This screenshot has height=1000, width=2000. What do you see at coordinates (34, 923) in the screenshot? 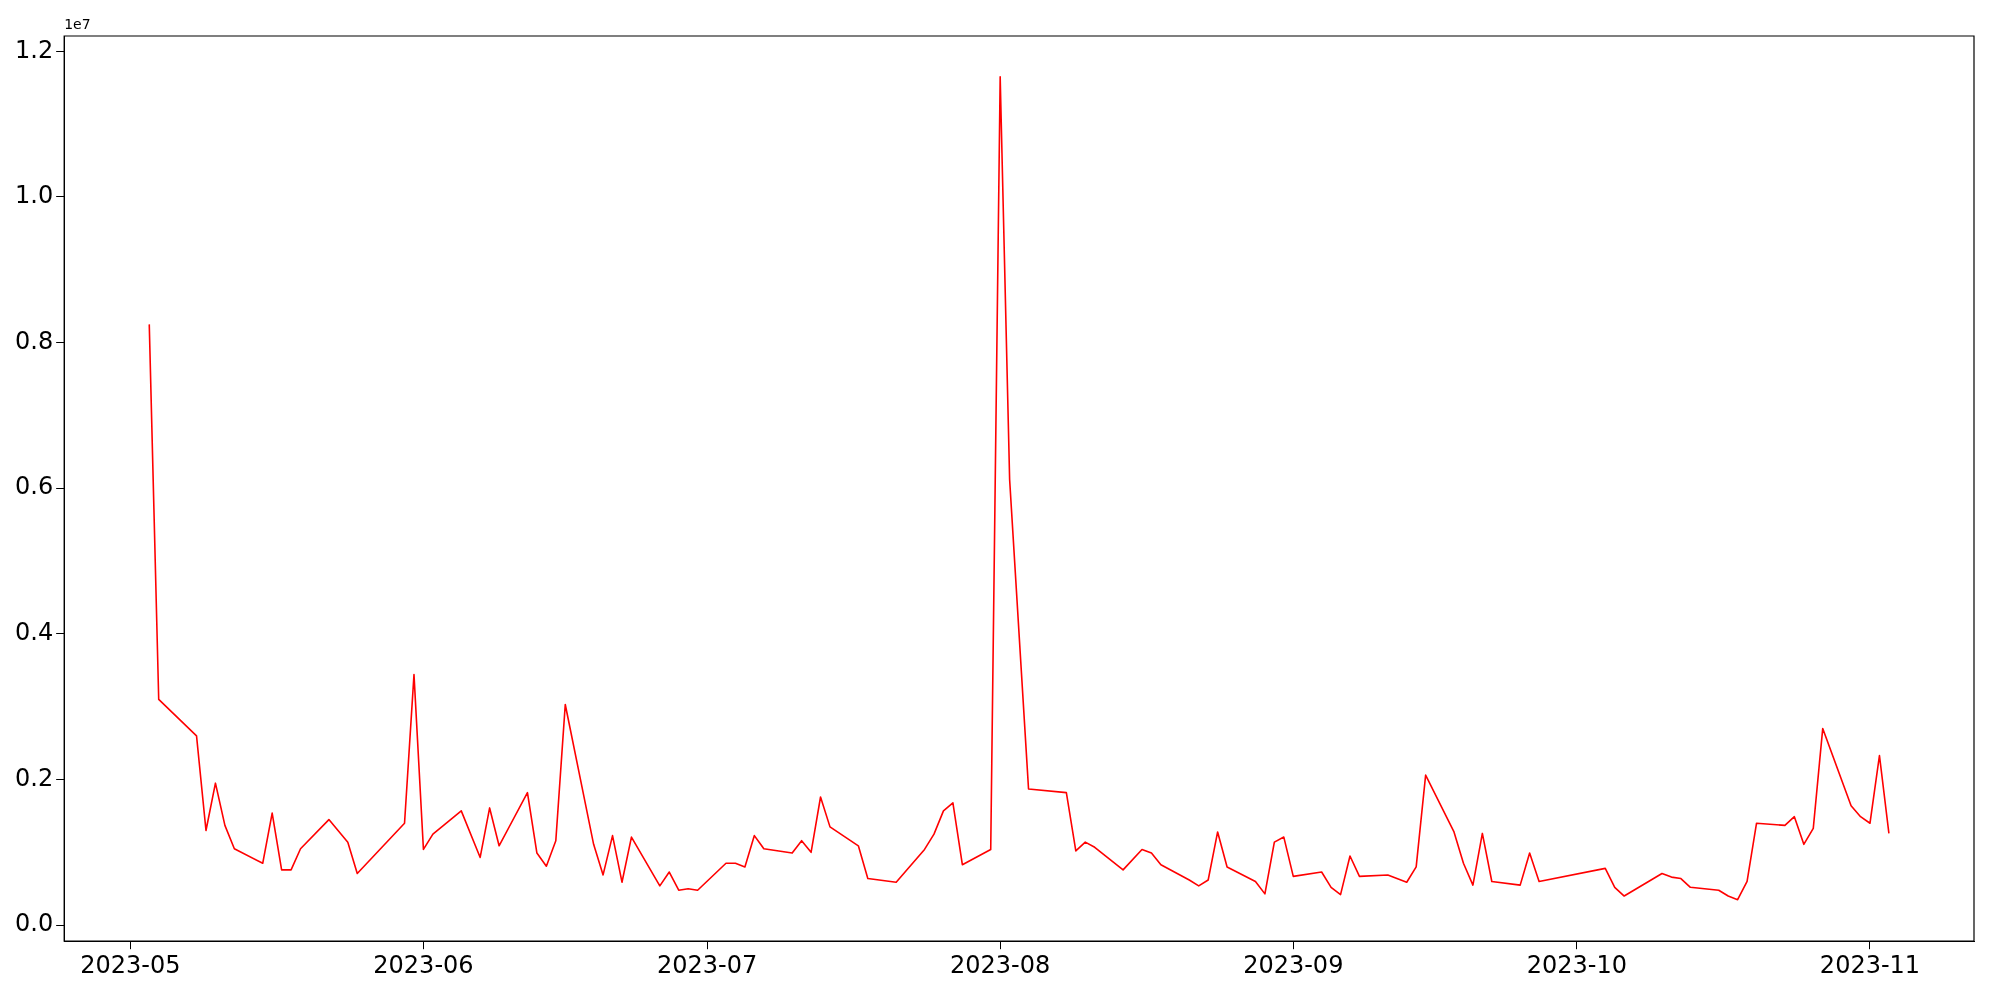
I see `y-tick-label: 0.0` at bounding box center [34, 923].